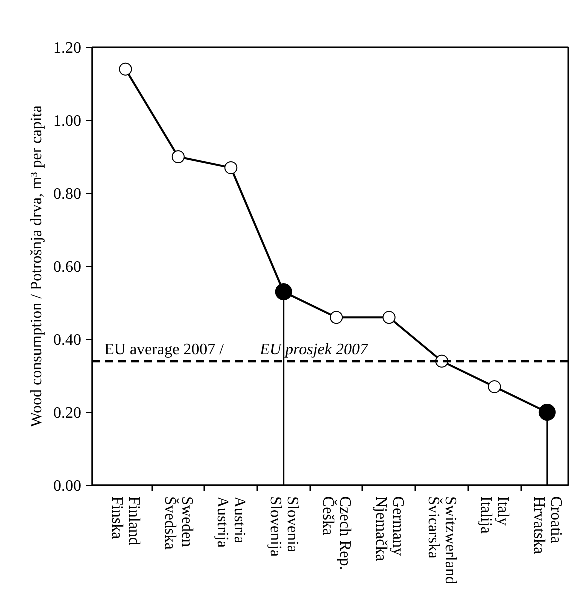 This screenshot has height=612, width=572. Describe the element at coordinates (125, 521) in the screenshot. I see `x-tick-label: Finland Finska` at that location.